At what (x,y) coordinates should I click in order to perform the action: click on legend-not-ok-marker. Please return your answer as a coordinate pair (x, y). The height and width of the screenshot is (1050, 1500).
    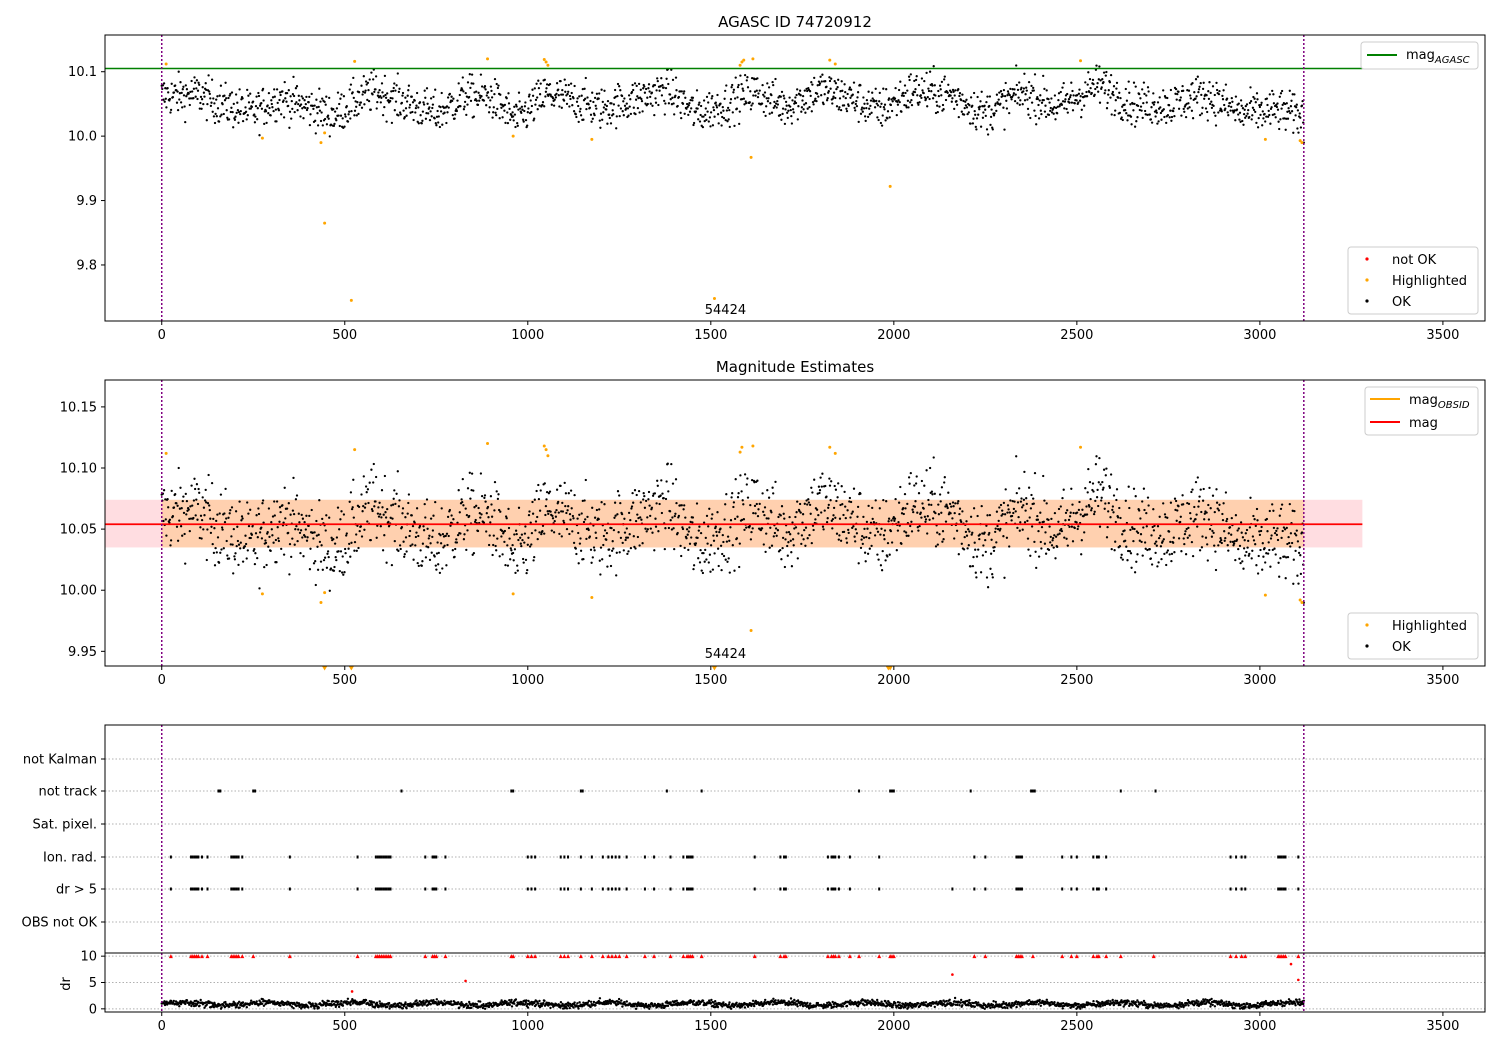
    Looking at the image, I should click on (1367, 259).